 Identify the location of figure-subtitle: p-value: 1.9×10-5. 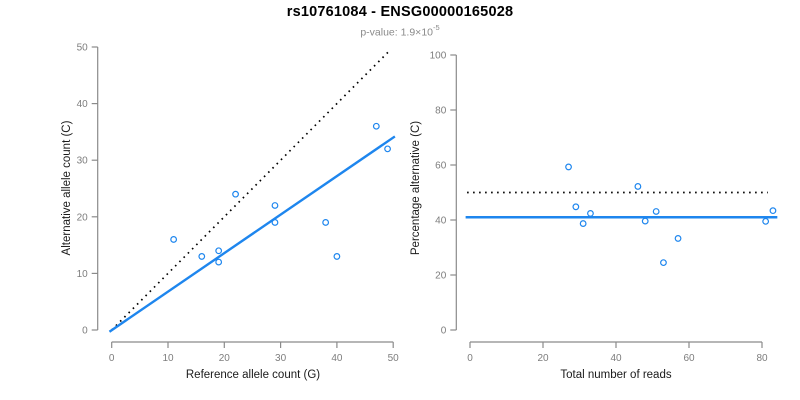
(400, 31).